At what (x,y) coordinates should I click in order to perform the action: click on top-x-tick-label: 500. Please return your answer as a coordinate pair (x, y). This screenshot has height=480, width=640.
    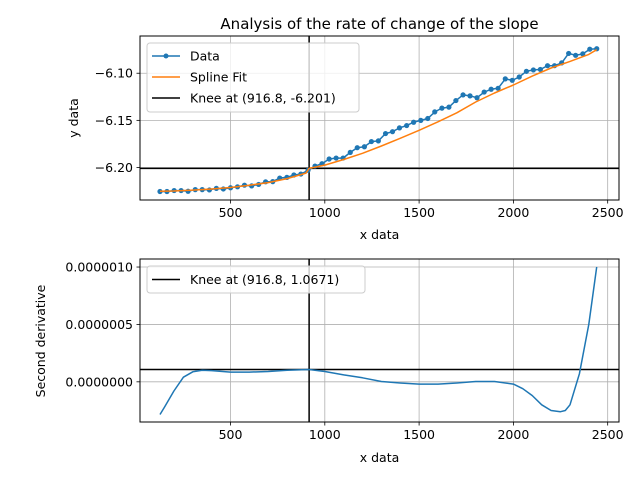
    Looking at the image, I should click on (231, 212).